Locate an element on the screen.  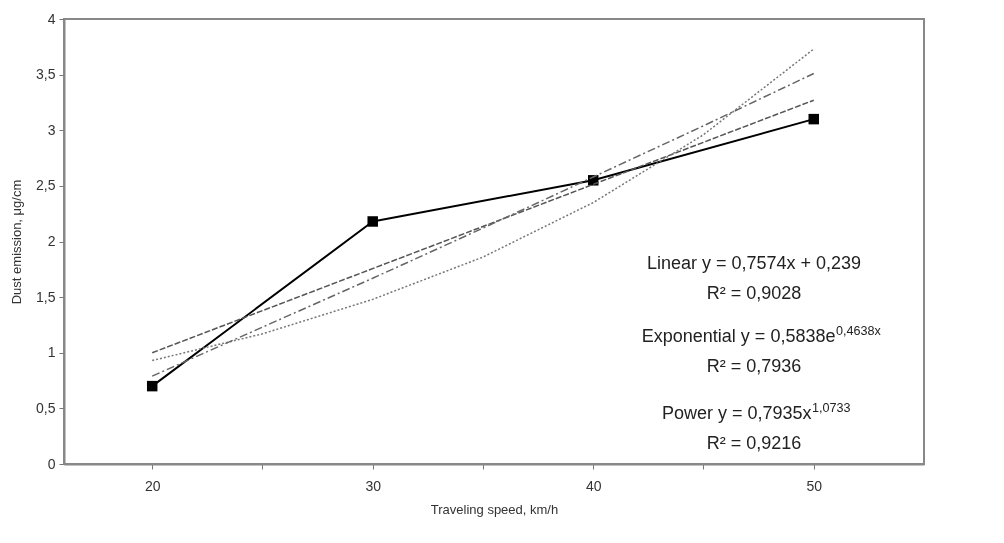
y-tick-label: 0 is located at coordinates (51, 463).